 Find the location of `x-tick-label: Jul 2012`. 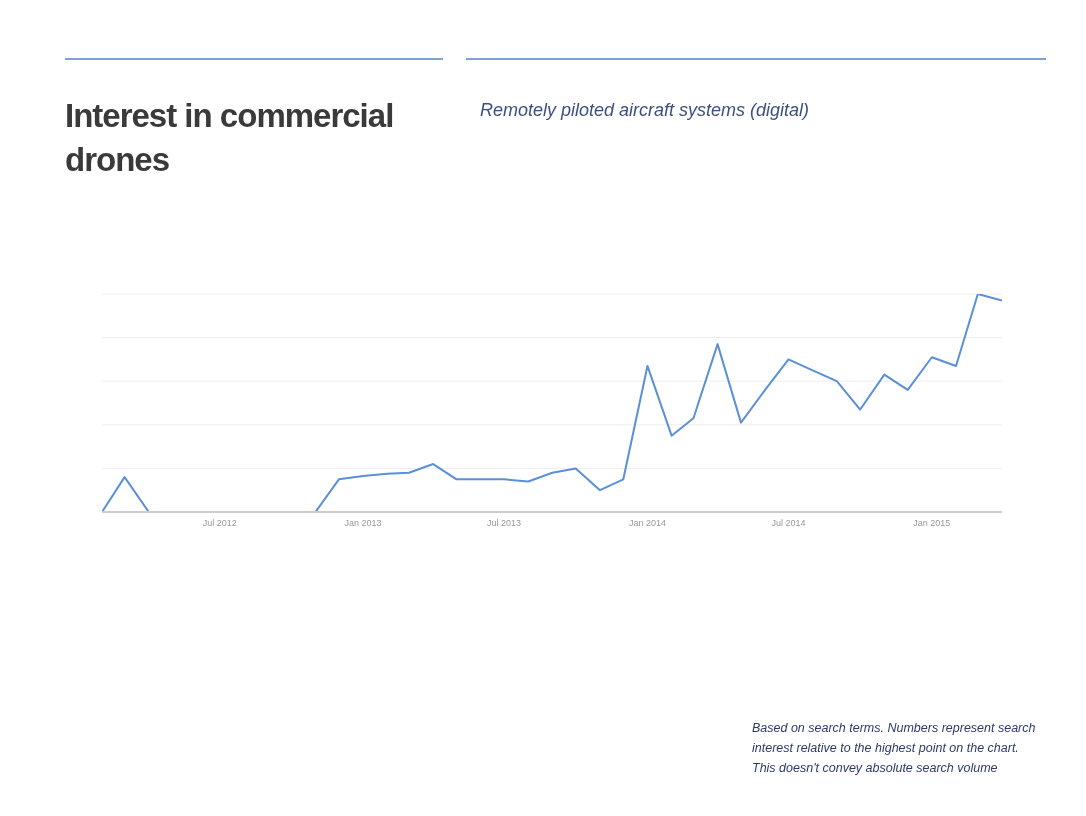

x-tick-label: Jul 2012 is located at coordinates (219, 523).